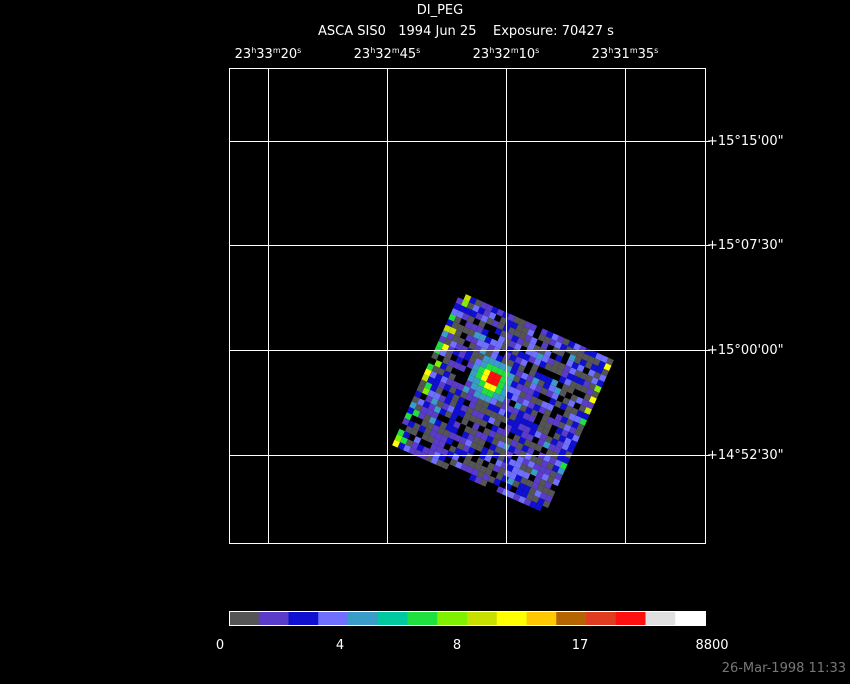 The image size is (850, 684). Describe the element at coordinates (745, 245) in the screenshot. I see `dec-label: +15°07'30"` at that location.